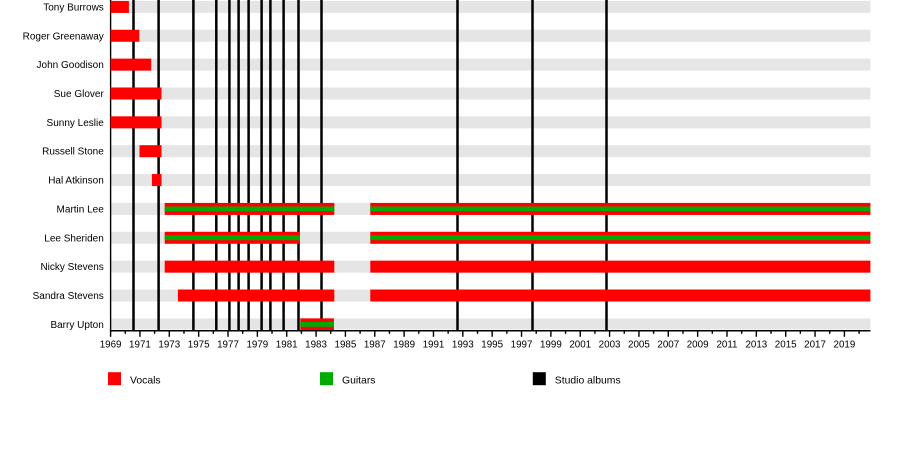  I want to click on svg-text: 1985, so click(346, 345).